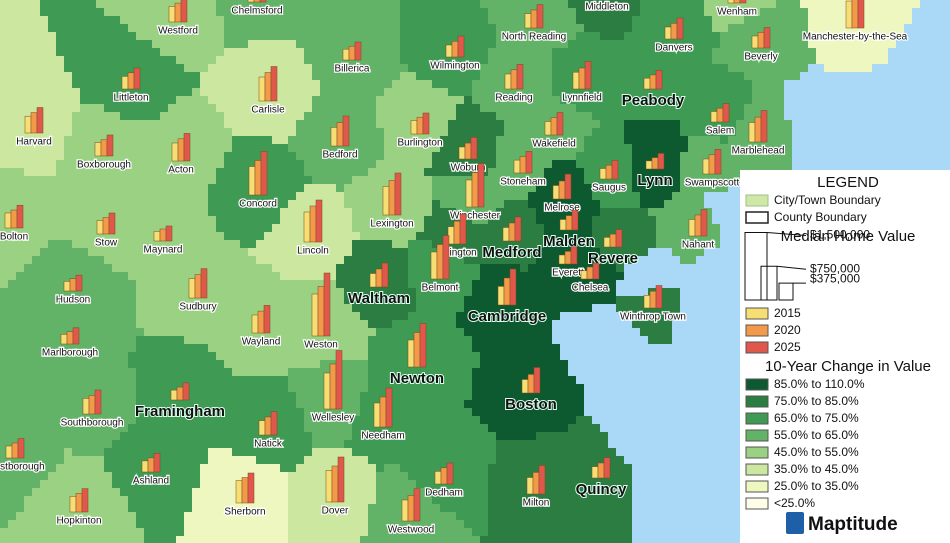 This screenshot has height=543, width=950. What do you see at coordinates (106, 243) in the screenshot?
I see `town-label: Stow` at bounding box center [106, 243].